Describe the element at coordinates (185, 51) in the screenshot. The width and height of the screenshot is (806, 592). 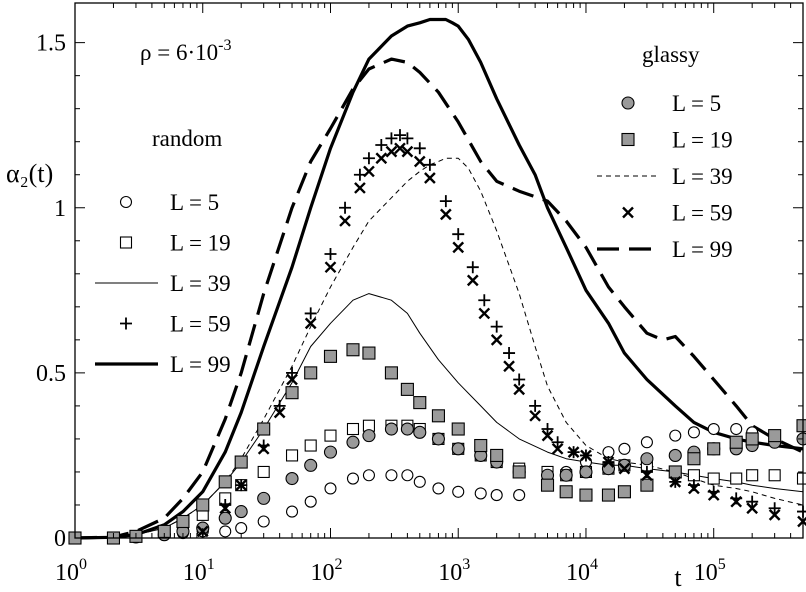
I see `density-annotation: ρ = 6·10-3` at that location.